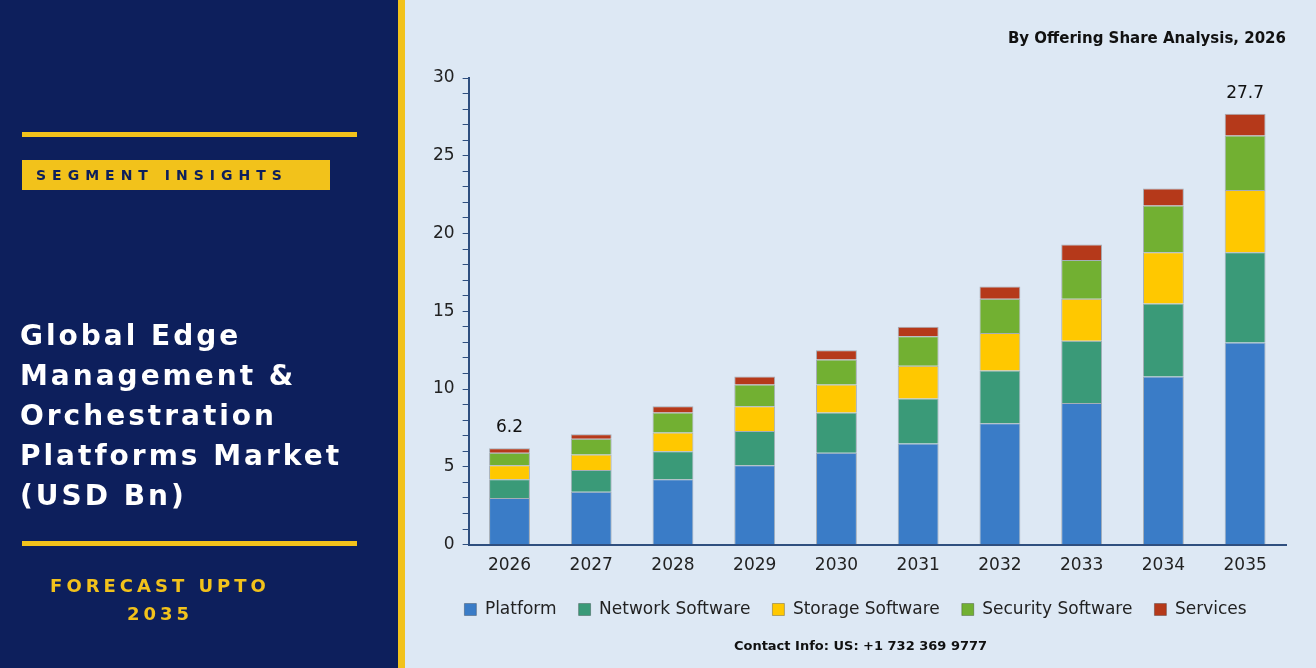 The width and height of the screenshot is (1316, 668). I want to click on y-tick-label: 25, so click(443, 154).